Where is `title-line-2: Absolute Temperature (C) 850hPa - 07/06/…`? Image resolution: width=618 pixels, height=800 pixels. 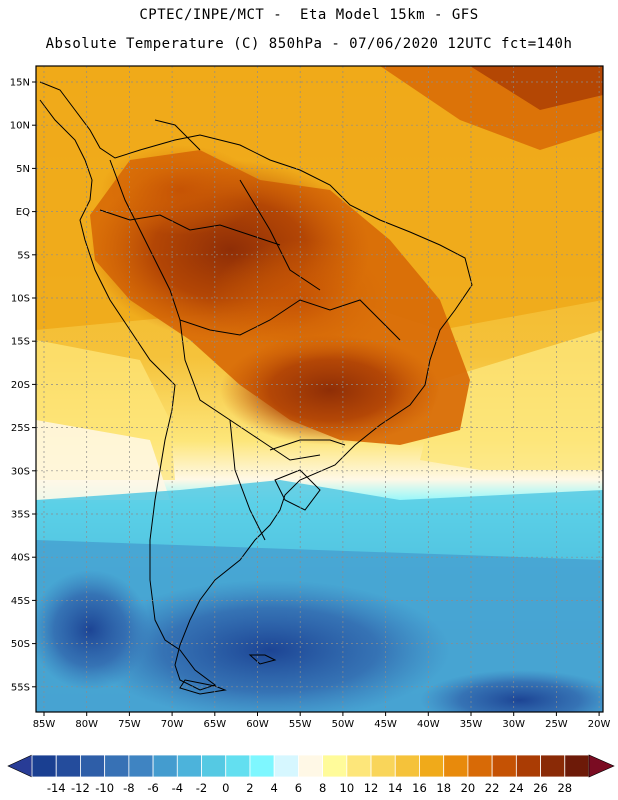 title-line-2: Absolute Temperature (C) 850hPa - 07/06/… is located at coordinates (309, 44).